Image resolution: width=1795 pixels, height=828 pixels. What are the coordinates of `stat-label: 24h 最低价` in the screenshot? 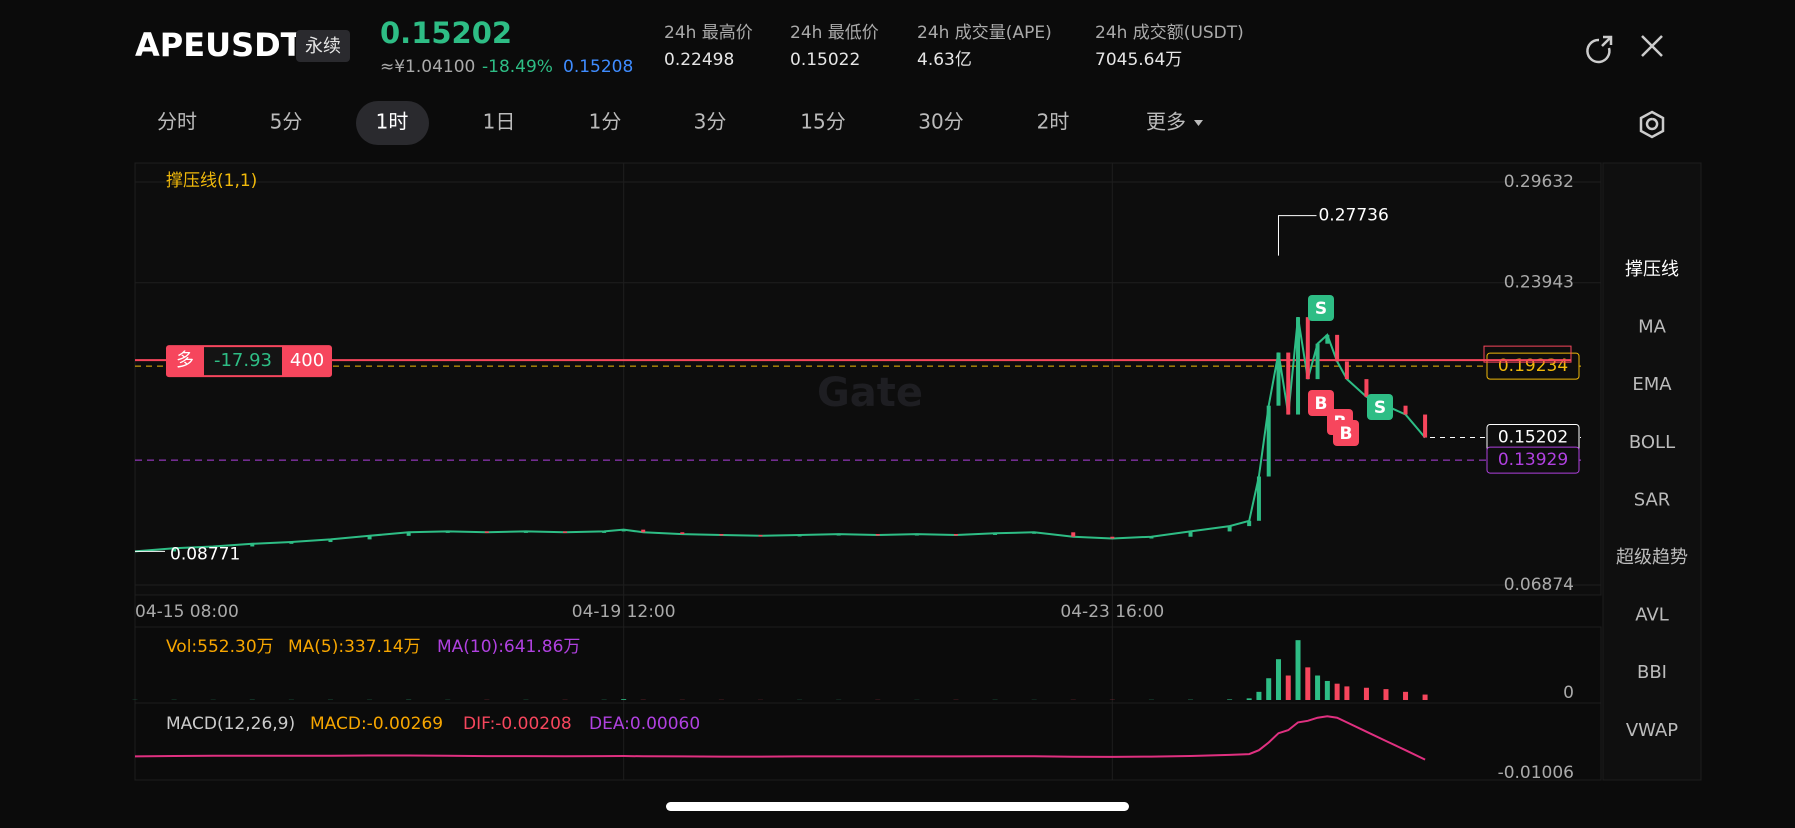 It's located at (834, 33).